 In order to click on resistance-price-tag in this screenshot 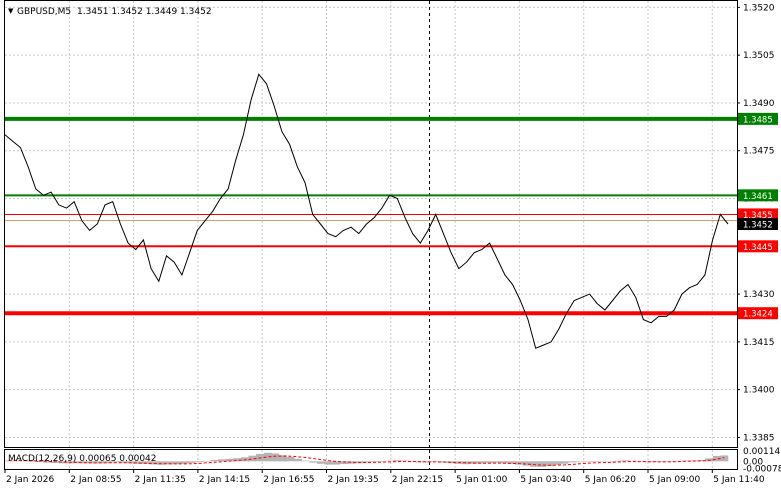, I will do `click(758, 195)`.